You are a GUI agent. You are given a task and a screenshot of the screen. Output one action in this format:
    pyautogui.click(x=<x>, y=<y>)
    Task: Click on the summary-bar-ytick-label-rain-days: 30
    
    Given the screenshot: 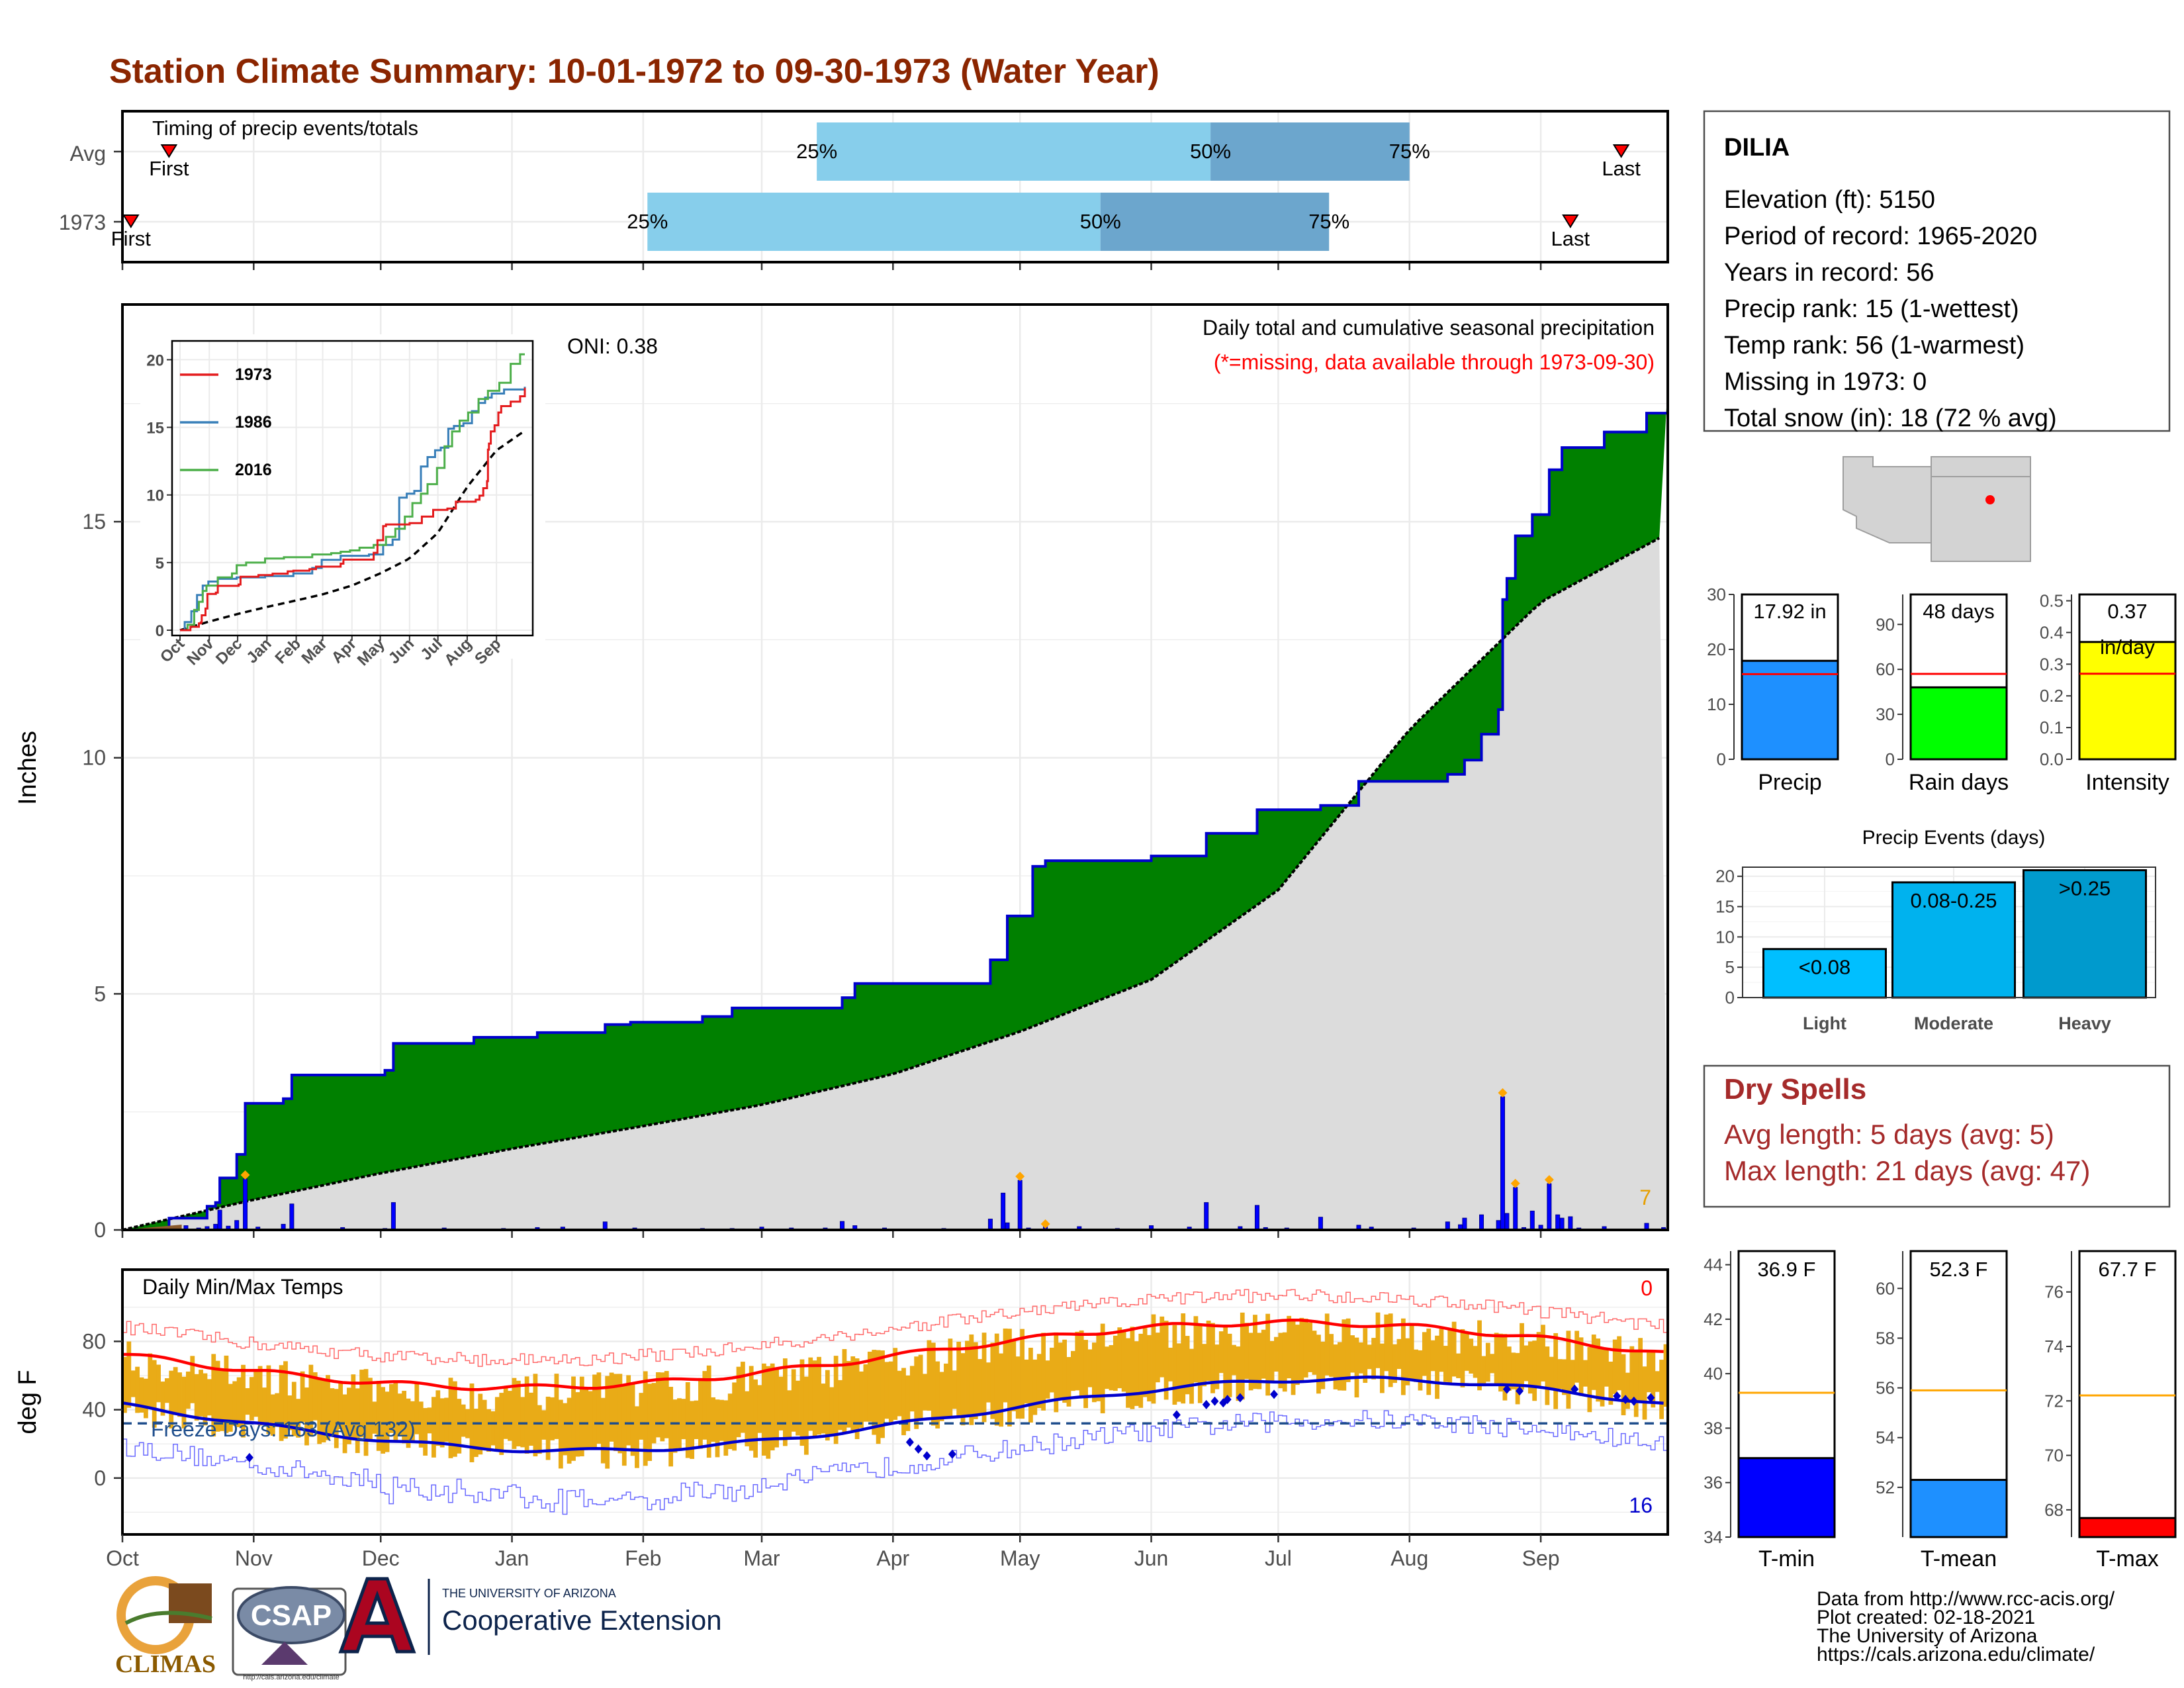 What is the action you would take?
    pyautogui.click(x=1885, y=714)
    